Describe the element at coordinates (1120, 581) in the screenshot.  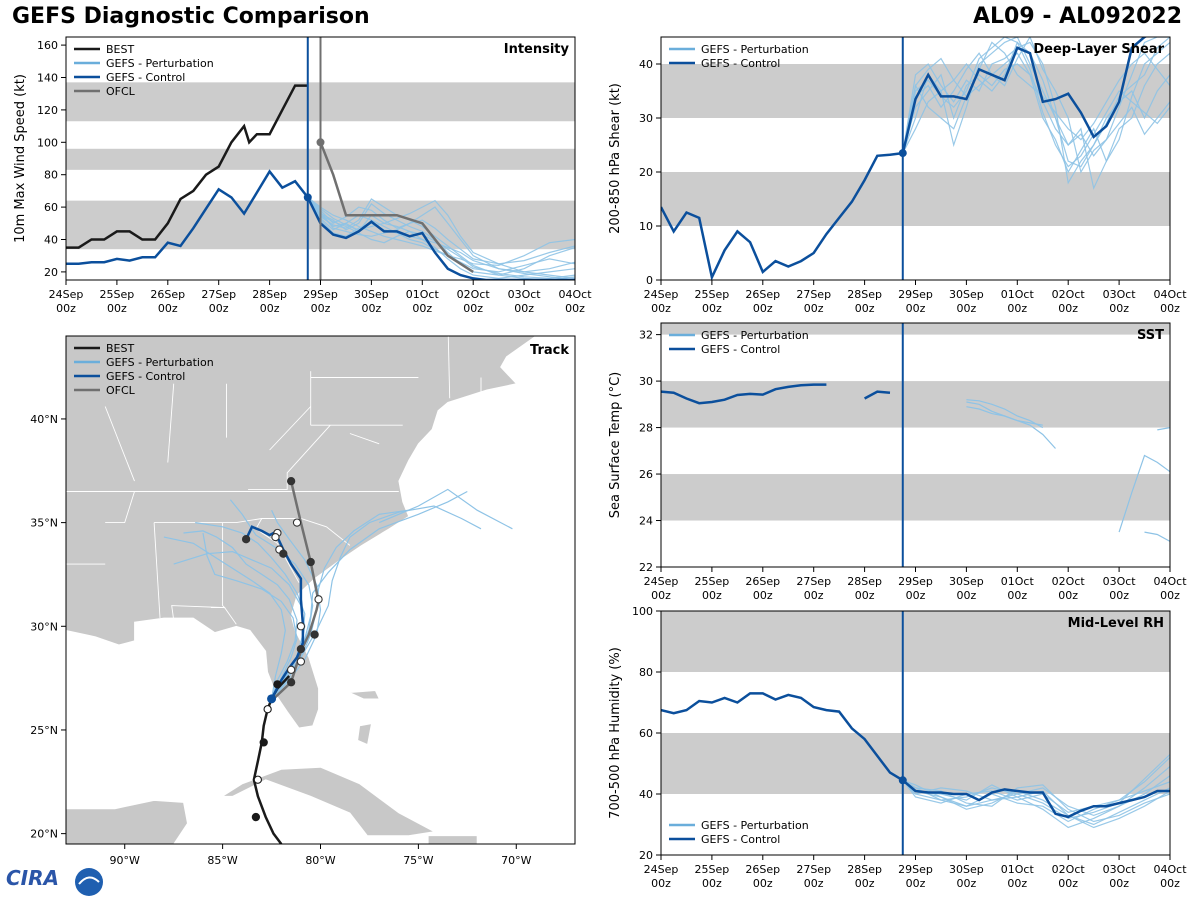
I see `x-tick-label: 03Oct` at that location.